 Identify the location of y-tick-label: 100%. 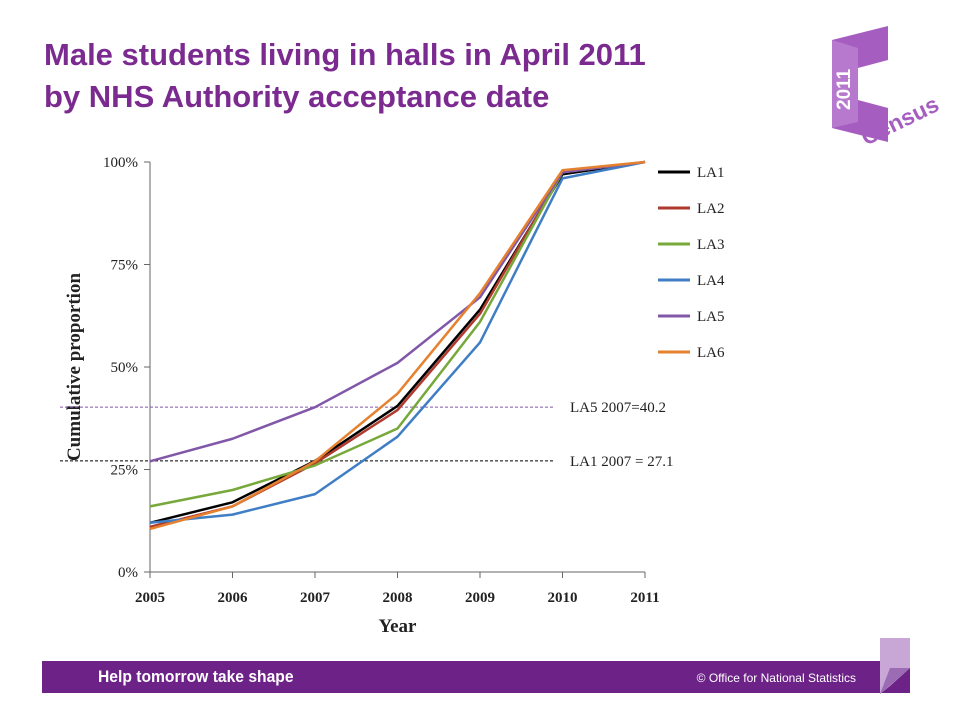
(120, 163).